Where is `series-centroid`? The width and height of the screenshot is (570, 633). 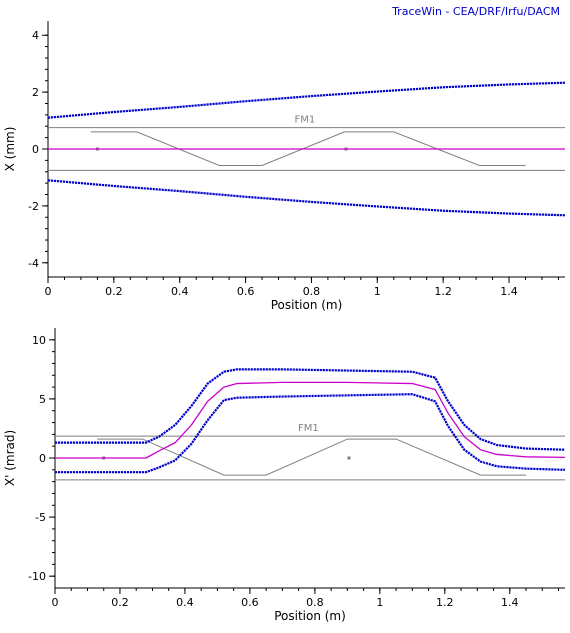 series-centroid is located at coordinates (310, 420).